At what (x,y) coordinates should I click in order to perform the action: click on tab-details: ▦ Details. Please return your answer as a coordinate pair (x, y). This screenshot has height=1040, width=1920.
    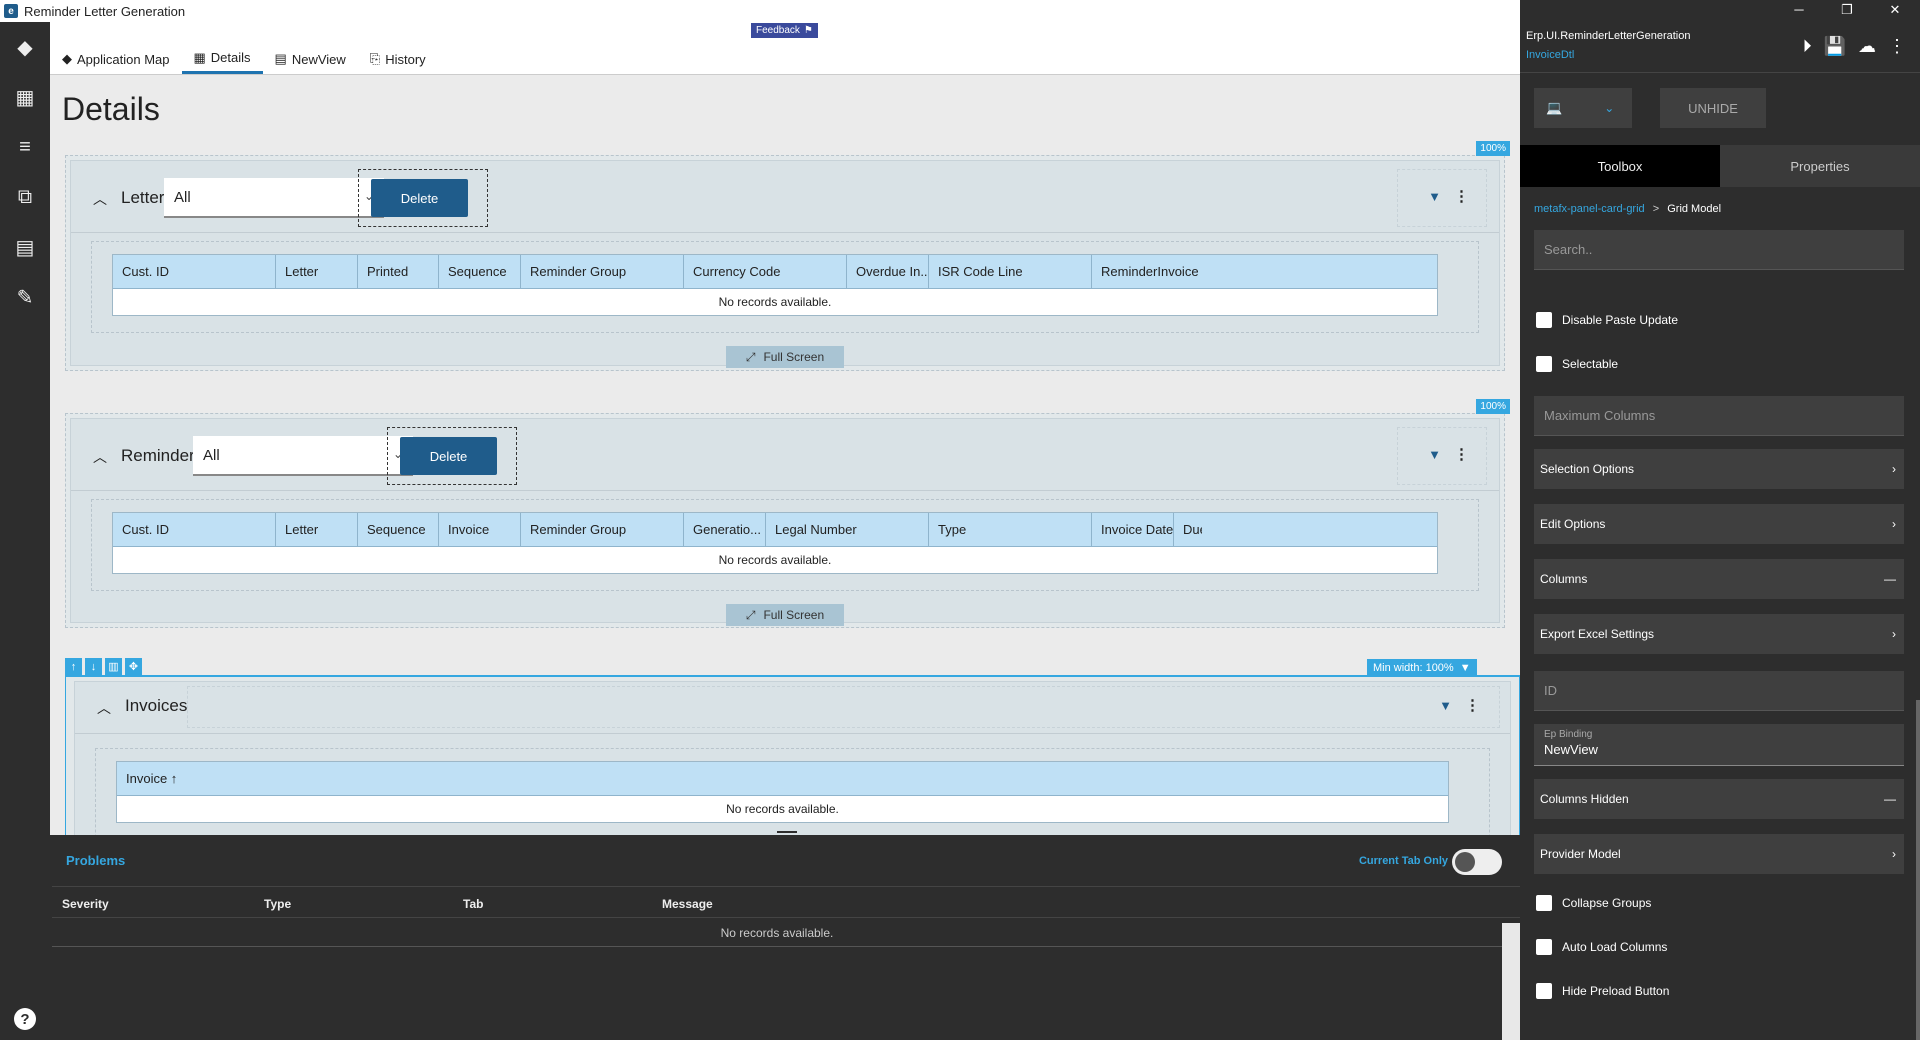
    Looking at the image, I should click on (222, 59).